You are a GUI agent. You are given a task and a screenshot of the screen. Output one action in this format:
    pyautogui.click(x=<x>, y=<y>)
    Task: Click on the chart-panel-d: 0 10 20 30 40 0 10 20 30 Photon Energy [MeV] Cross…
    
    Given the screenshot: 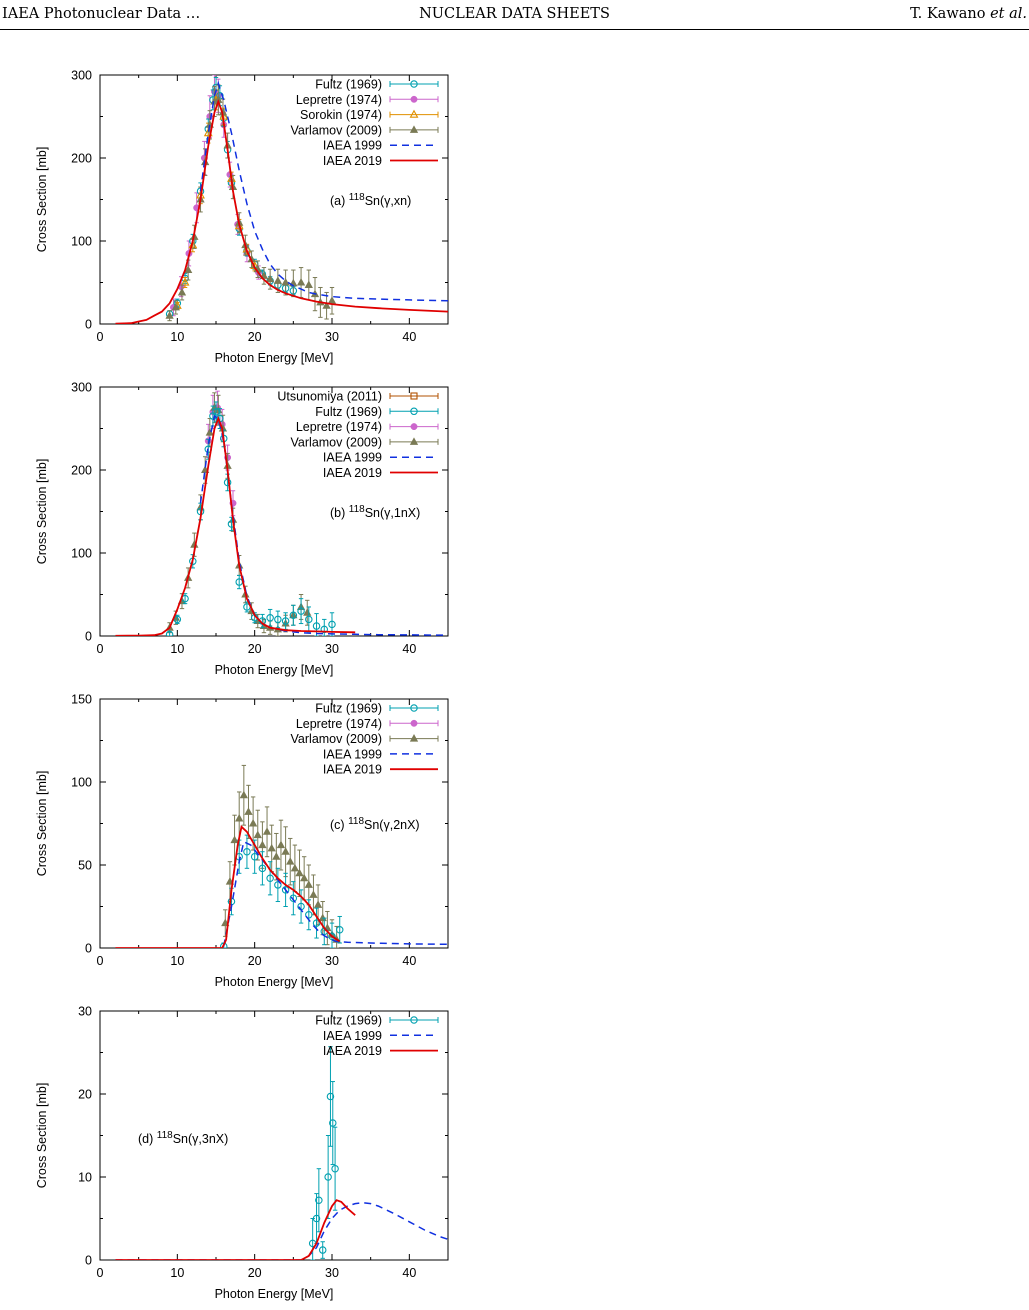 What is the action you would take?
    pyautogui.click(x=242, y=1153)
    